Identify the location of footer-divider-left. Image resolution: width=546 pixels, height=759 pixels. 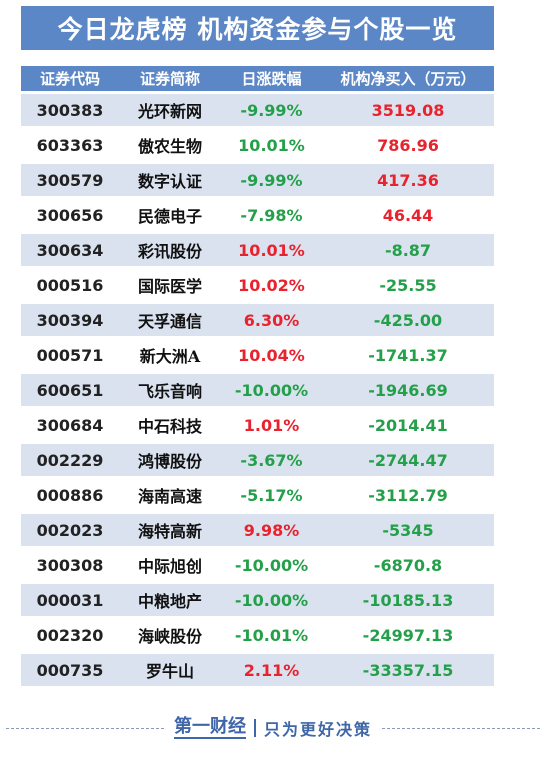
(85, 728).